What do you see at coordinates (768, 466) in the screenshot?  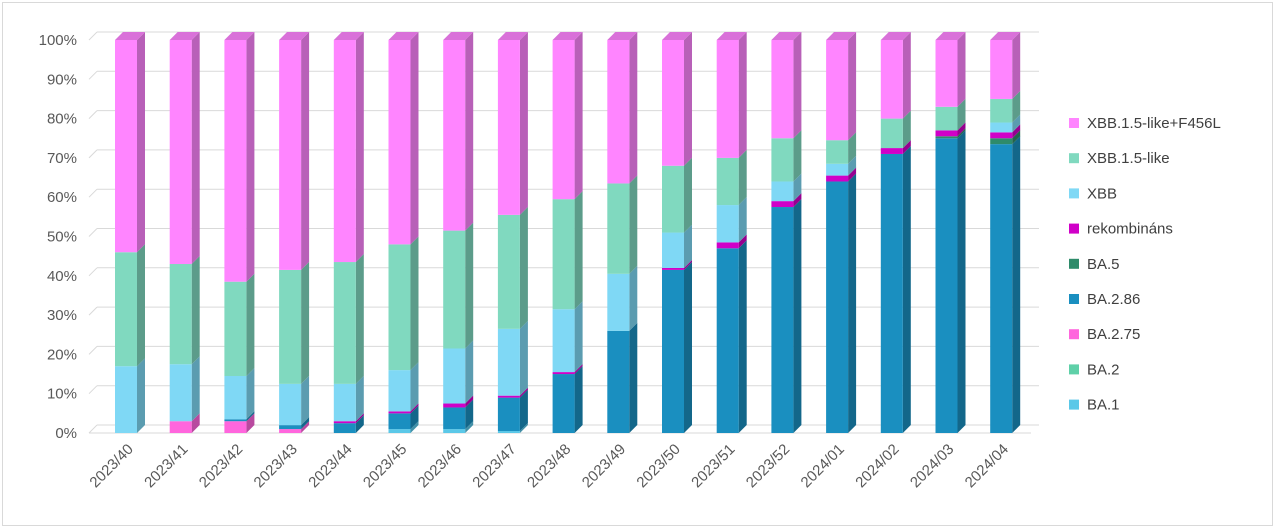 I see `x-tick-label: 2023/52` at bounding box center [768, 466].